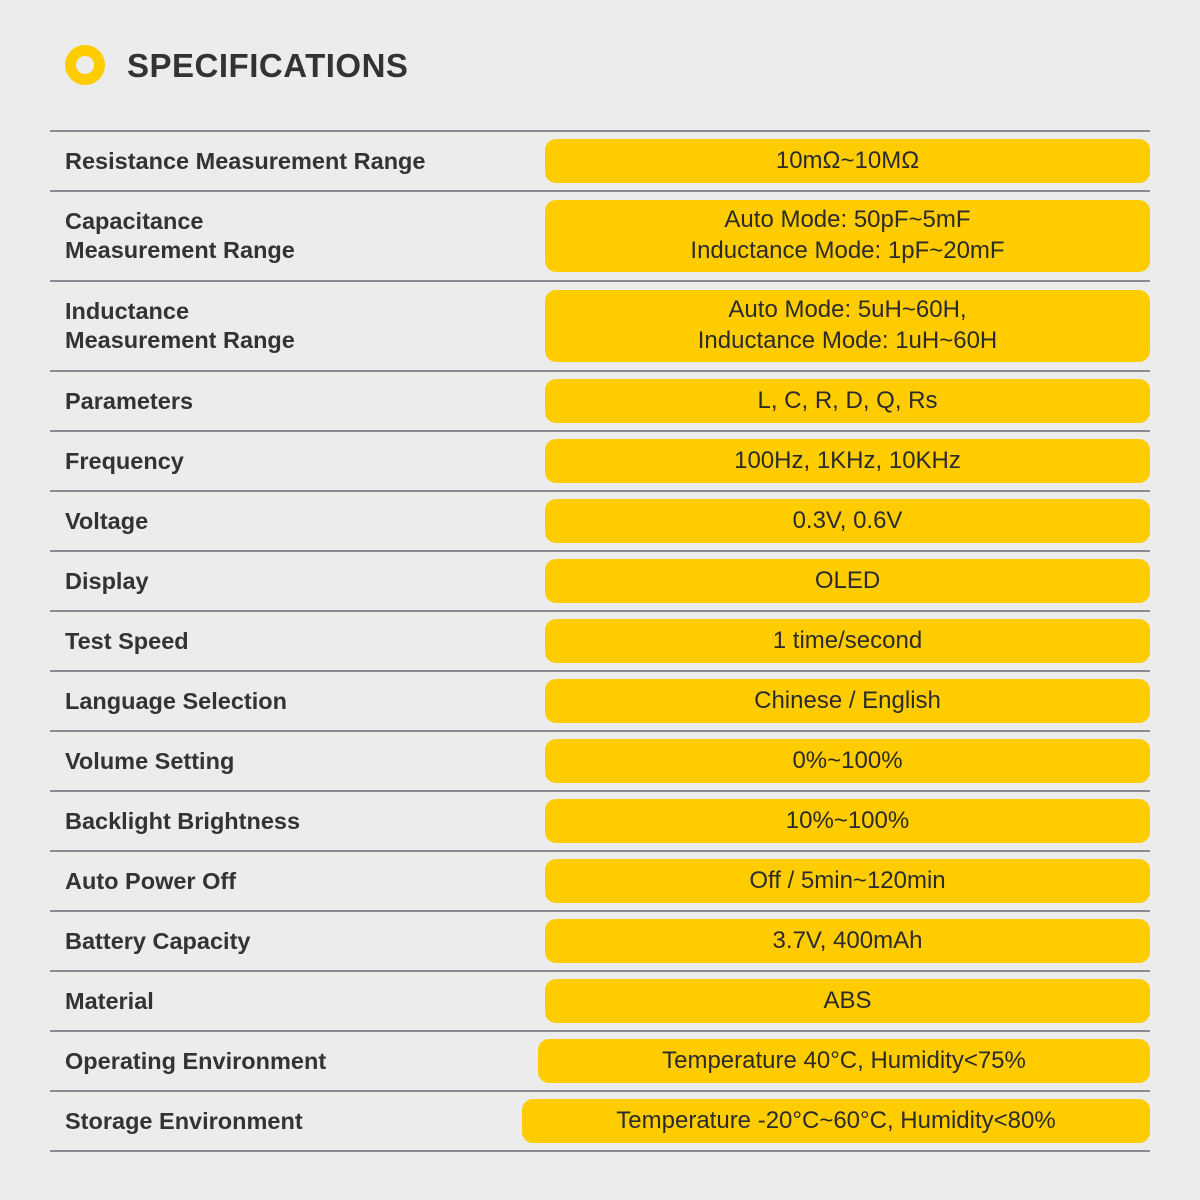 The image size is (1200, 1200). I want to click on spec-value-pill: 0.3V, 0.6V, so click(847, 521).